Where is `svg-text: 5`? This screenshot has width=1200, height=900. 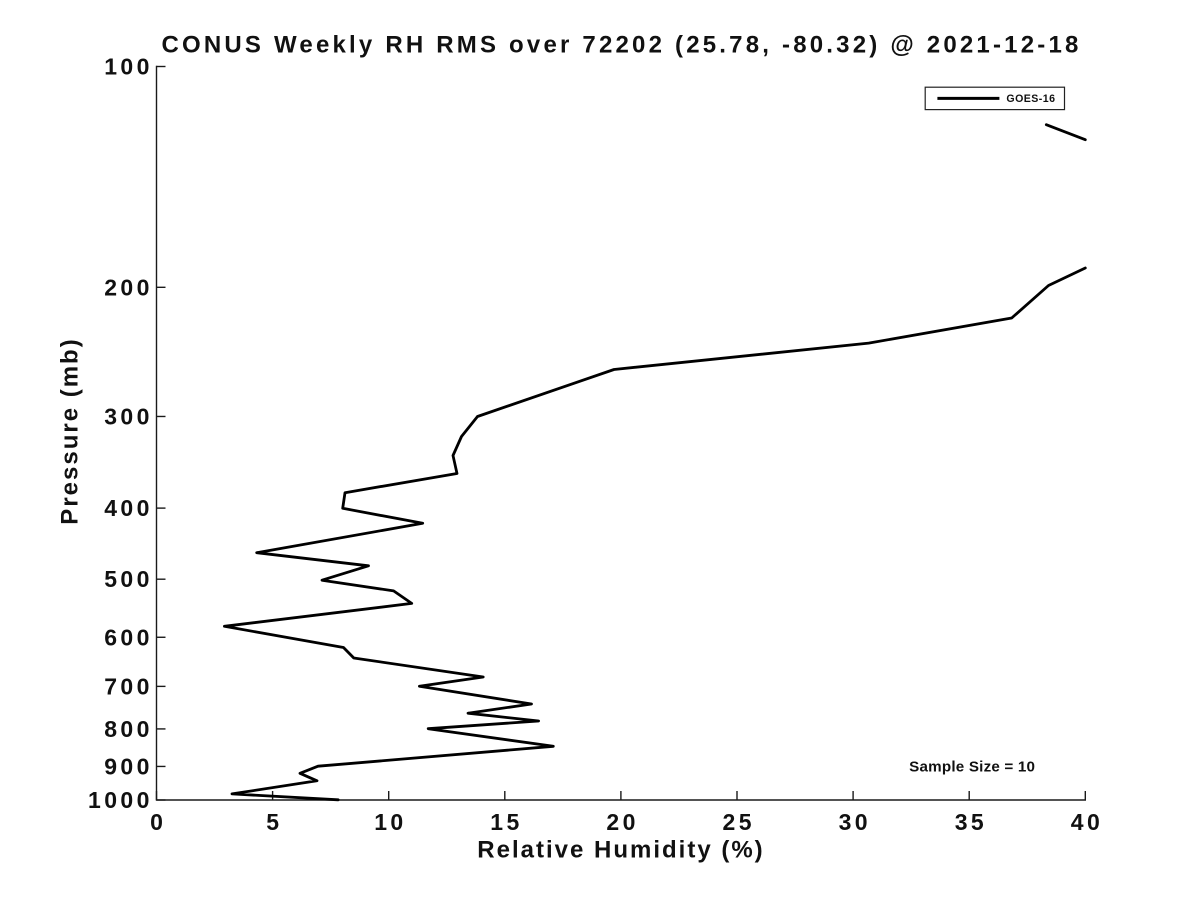 svg-text: 5 is located at coordinates (274, 822).